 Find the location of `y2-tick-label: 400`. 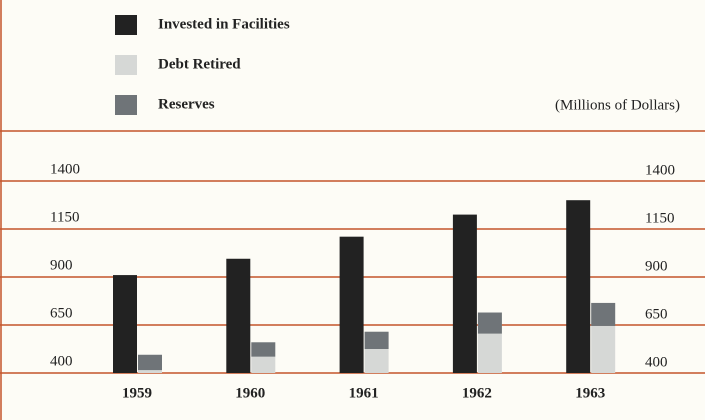

y2-tick-label: 400 is located at coordinates (656, 362).